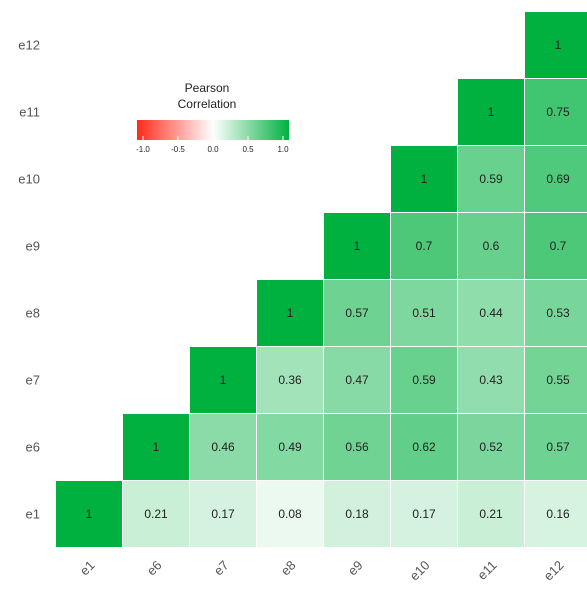 This screenshot has height=594, width=587. I want to click on legend-tick-label: -0.5, so click(178, 149).